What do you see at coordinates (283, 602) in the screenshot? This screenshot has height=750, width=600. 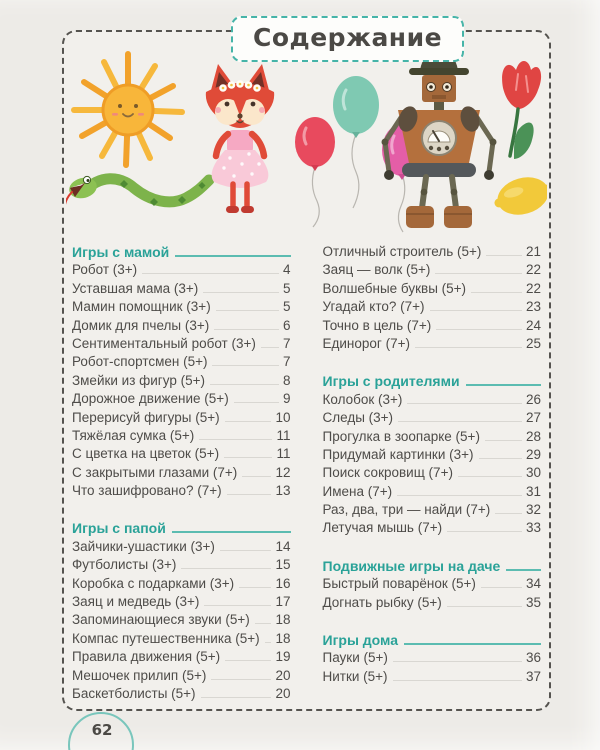 I see `toc-entry-page-number: 17` at bounding box center [283, 602].